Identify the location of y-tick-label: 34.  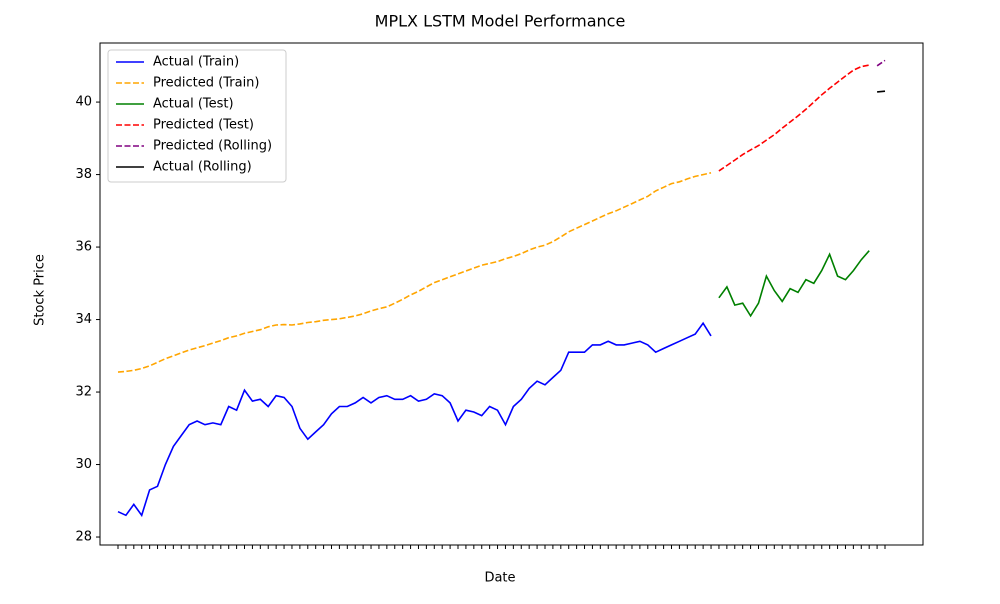
(83, 319).